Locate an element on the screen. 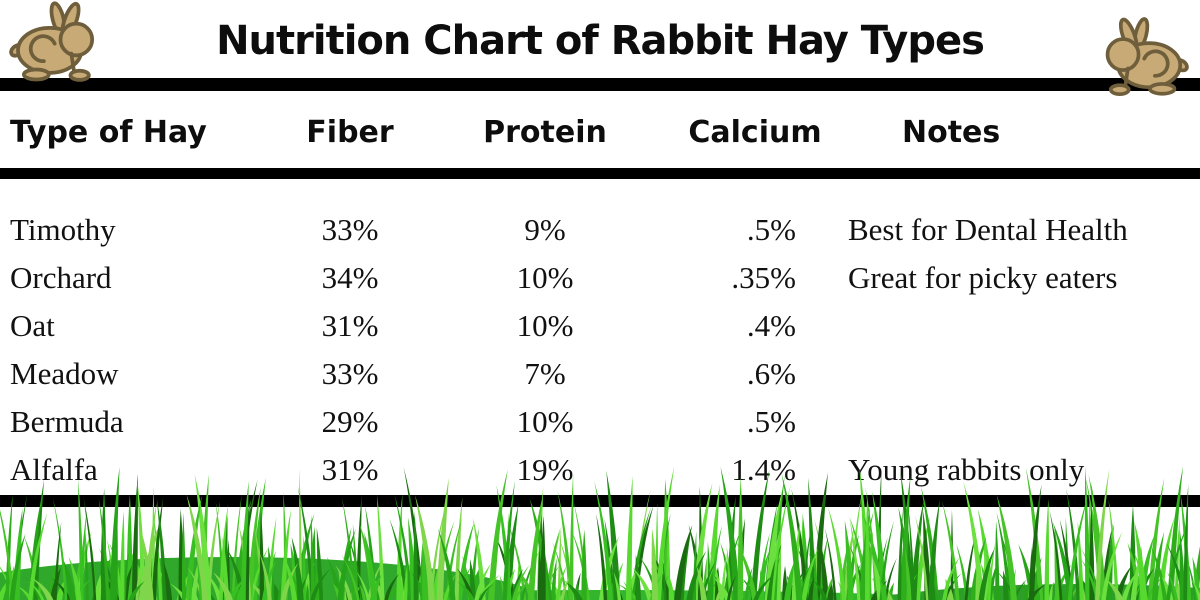 The height and width of the screenshot is (600, 1200). table-row: Oat 31% 10% .4% is located at coordinates (600, 326).